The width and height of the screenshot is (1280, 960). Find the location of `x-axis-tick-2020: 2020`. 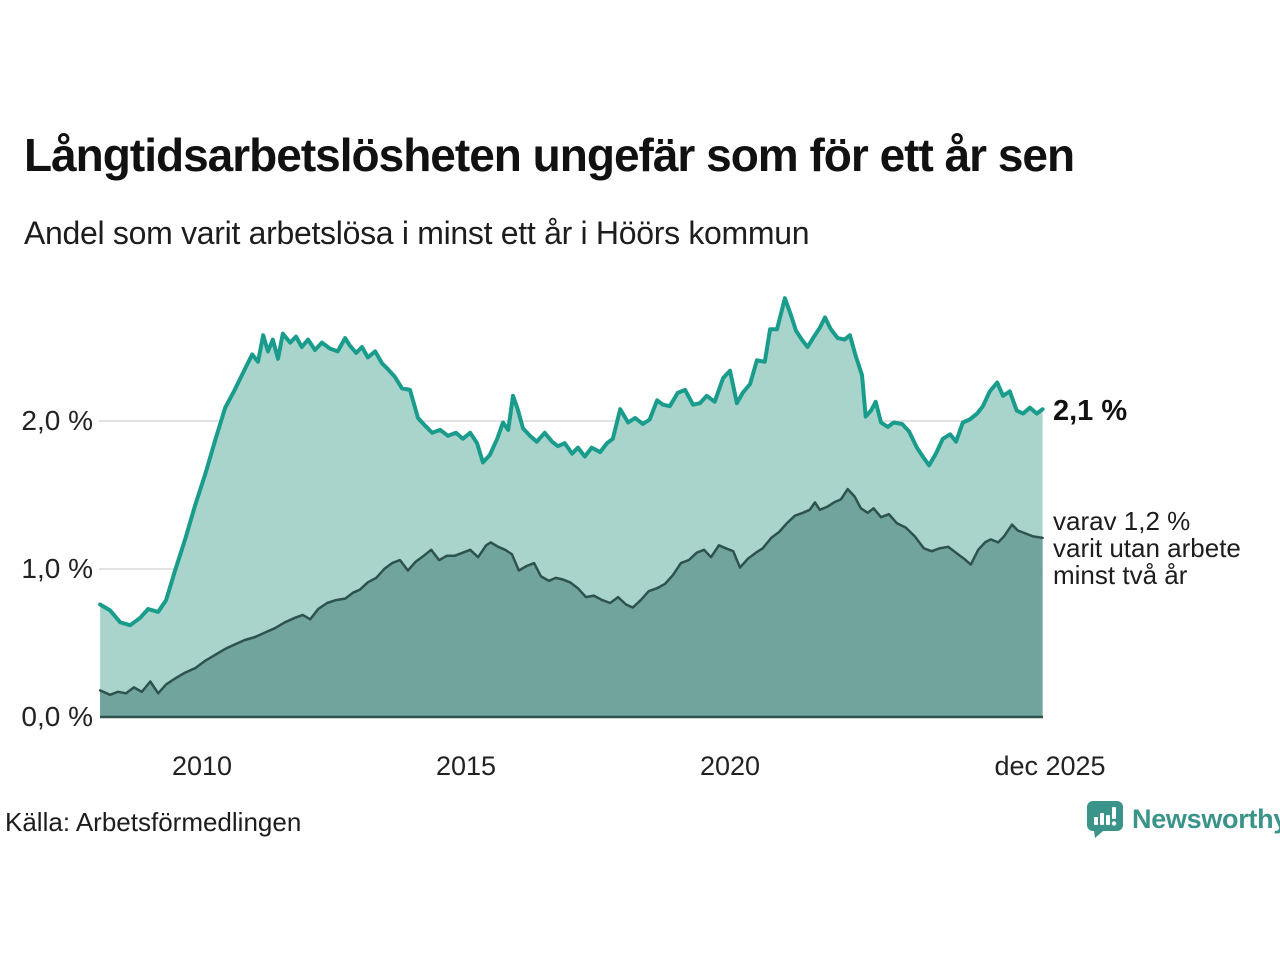

x-axis-tick-2020: 2020 is located at coordinates (730, 766).